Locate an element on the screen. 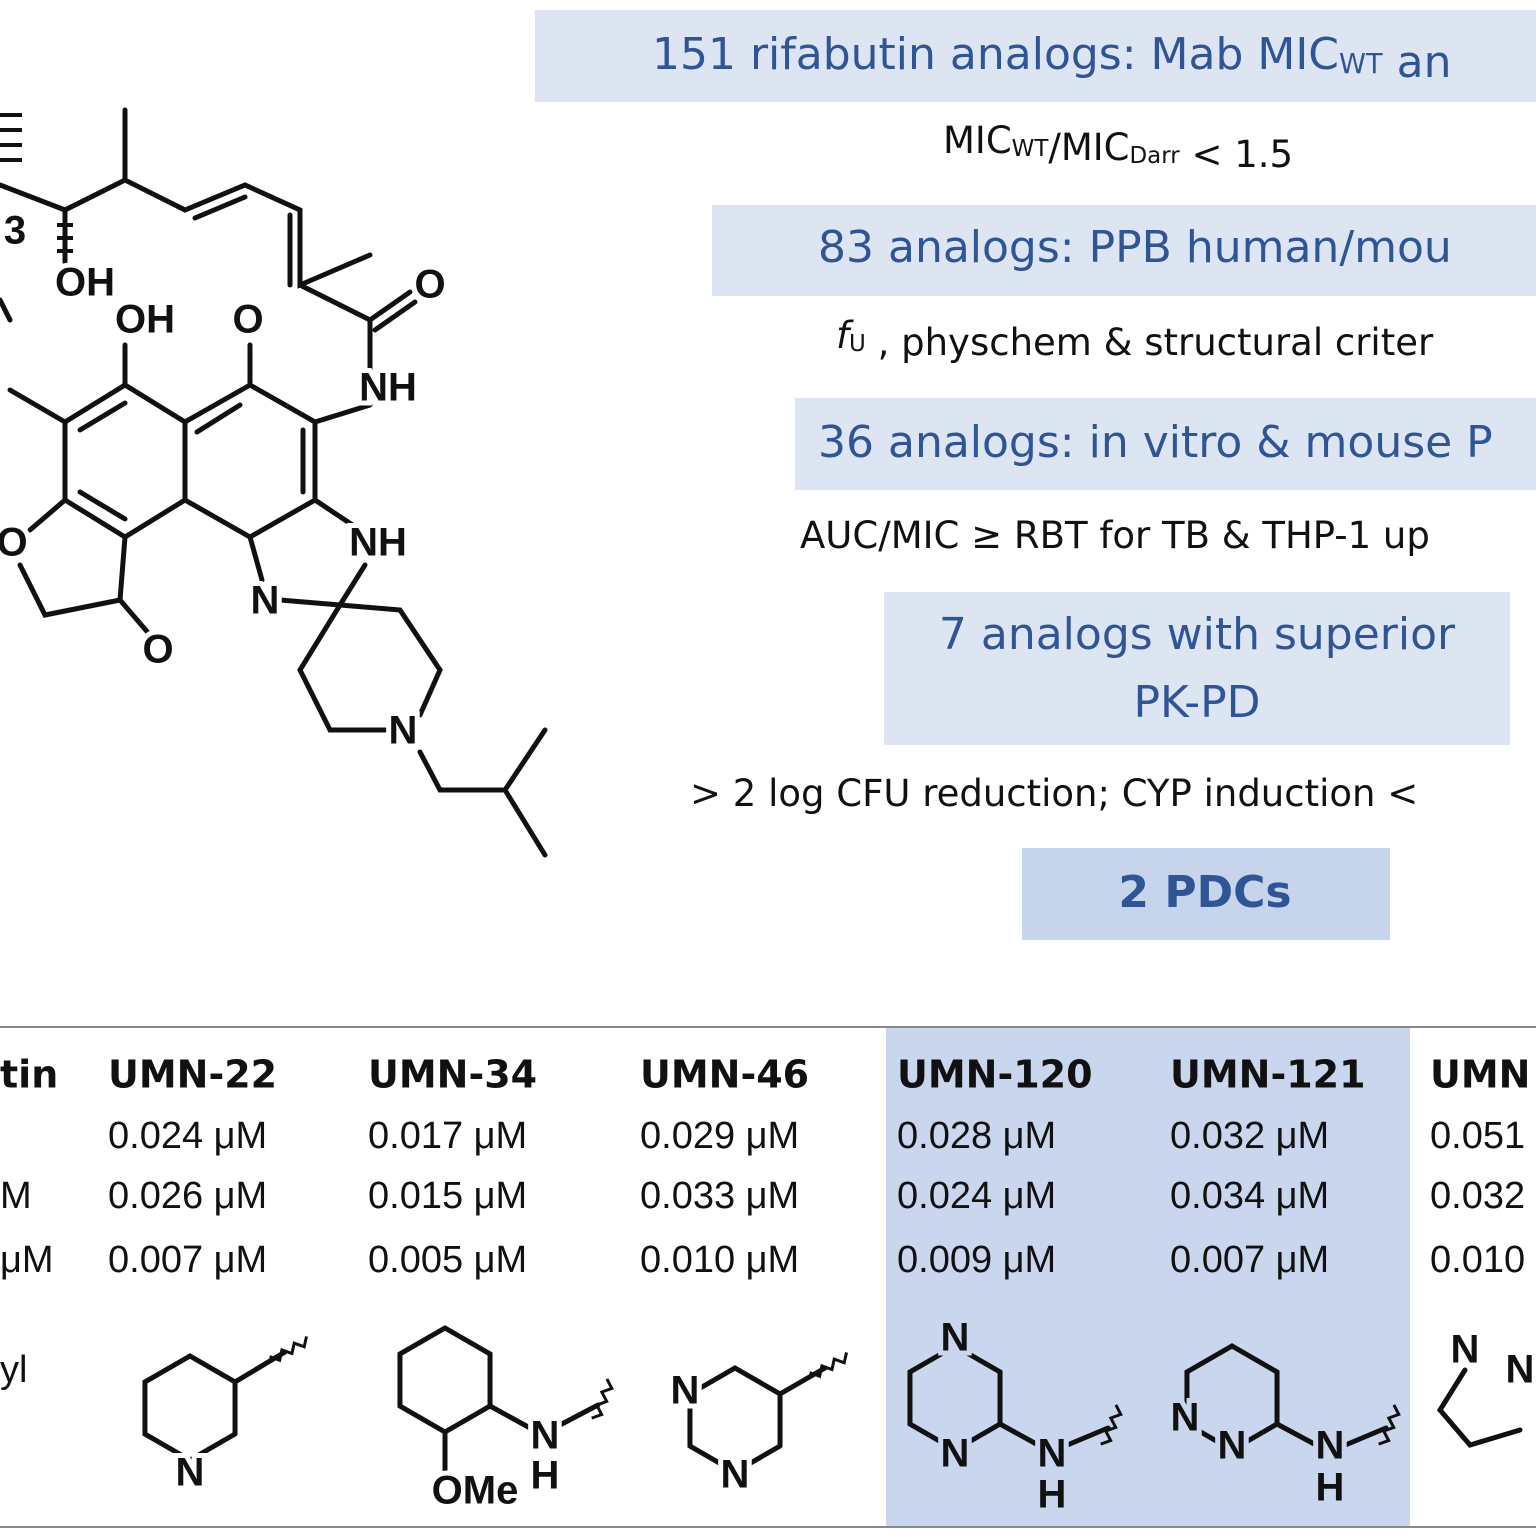 Image resolution: width=1536 pixels, height=1536 pixels. table-cell: 0.010 μM is located at coordinates (719, 1260).